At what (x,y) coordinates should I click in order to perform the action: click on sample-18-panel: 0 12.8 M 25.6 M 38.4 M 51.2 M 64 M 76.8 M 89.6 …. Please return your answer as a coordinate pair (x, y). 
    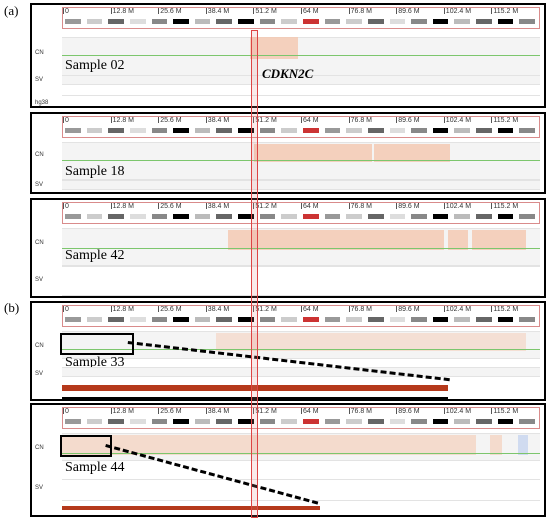
    Looking at the image, I should click on (288, 153).